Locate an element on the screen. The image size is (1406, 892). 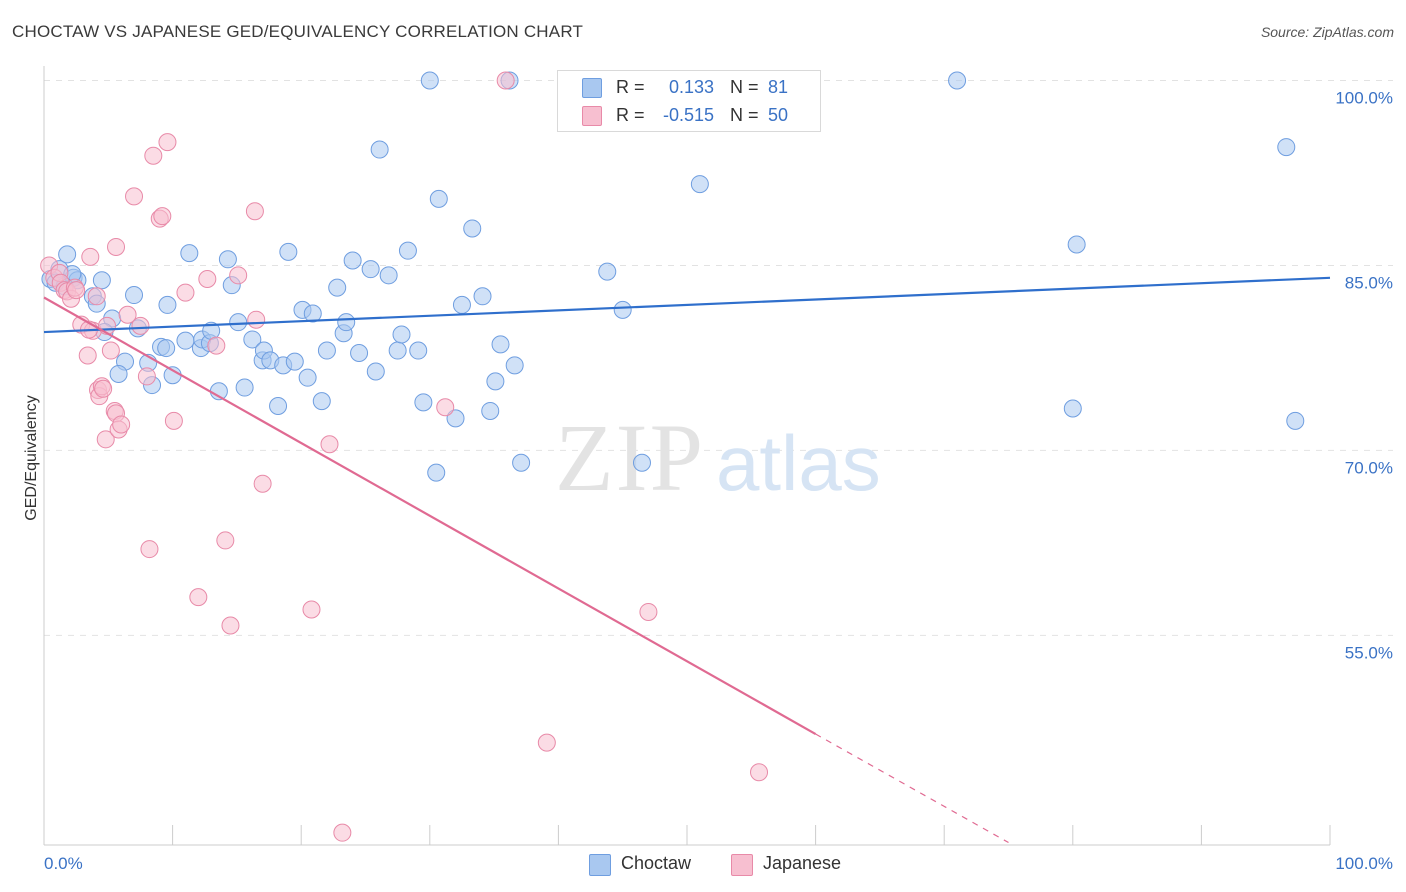
legend-label-japanese: Japanese is located at coordinates (802, 863).